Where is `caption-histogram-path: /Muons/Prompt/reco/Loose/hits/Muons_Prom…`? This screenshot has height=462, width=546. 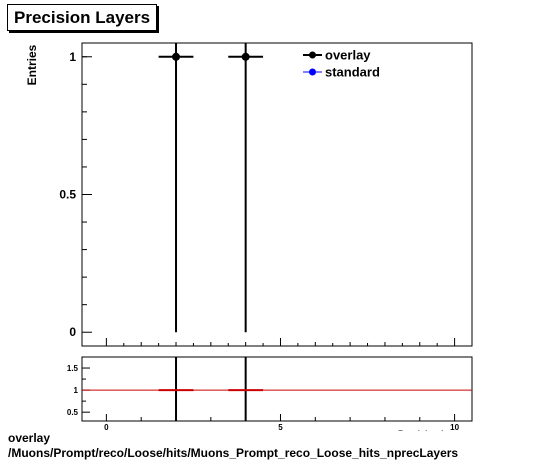 caption-histogram-path: /Muons/Prompt/reco/Loose/hits/Muons_Prom… is located at coordinates (233, 453).